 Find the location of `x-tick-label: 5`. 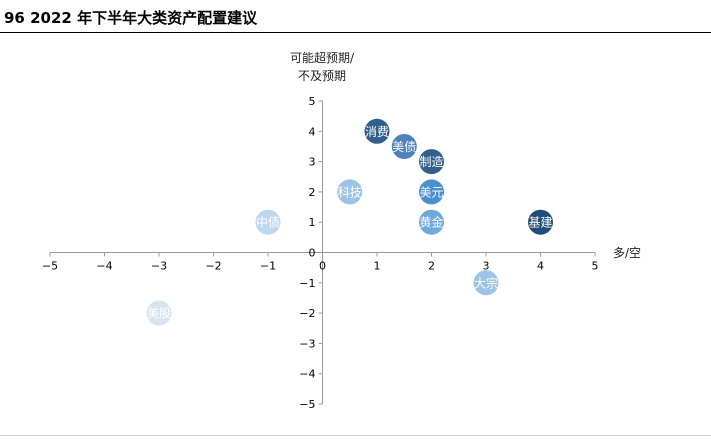

x-tick-label: 5 is located at coordinates (595, 266).